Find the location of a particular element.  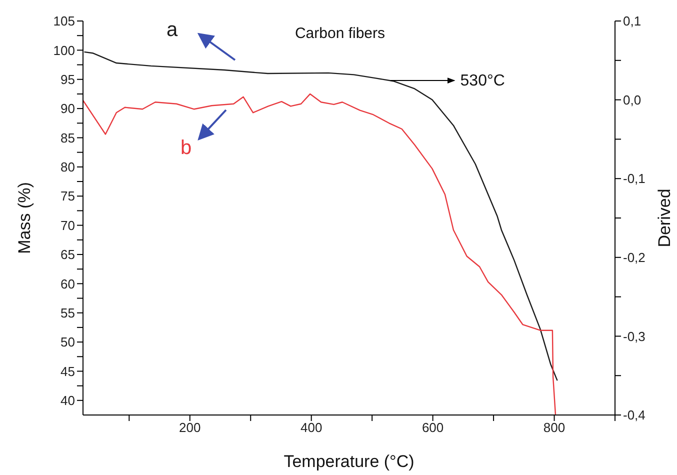

y-tick-label: 100 is located at coordinates (64, 50).